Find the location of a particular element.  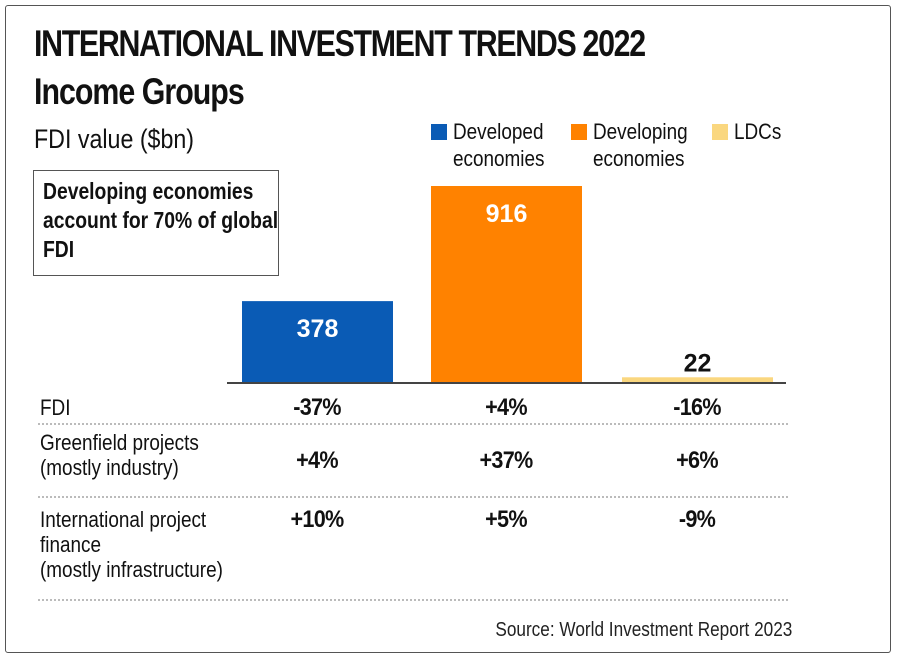

chart-title: INTERNATIONAL INVESTMENT TRENDS 2022 is located at coordinates (340, 43).